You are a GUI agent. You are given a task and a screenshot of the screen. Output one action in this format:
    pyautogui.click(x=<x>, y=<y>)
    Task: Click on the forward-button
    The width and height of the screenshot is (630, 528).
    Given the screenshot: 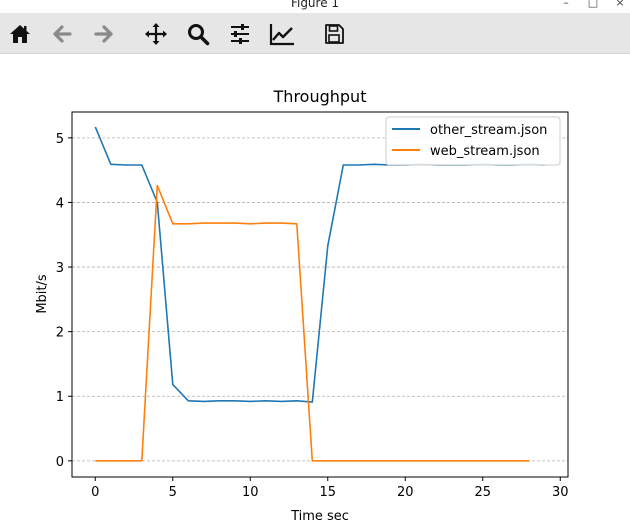 What is the action you would take?
    pyautogui.click(x=104, y=34)
    